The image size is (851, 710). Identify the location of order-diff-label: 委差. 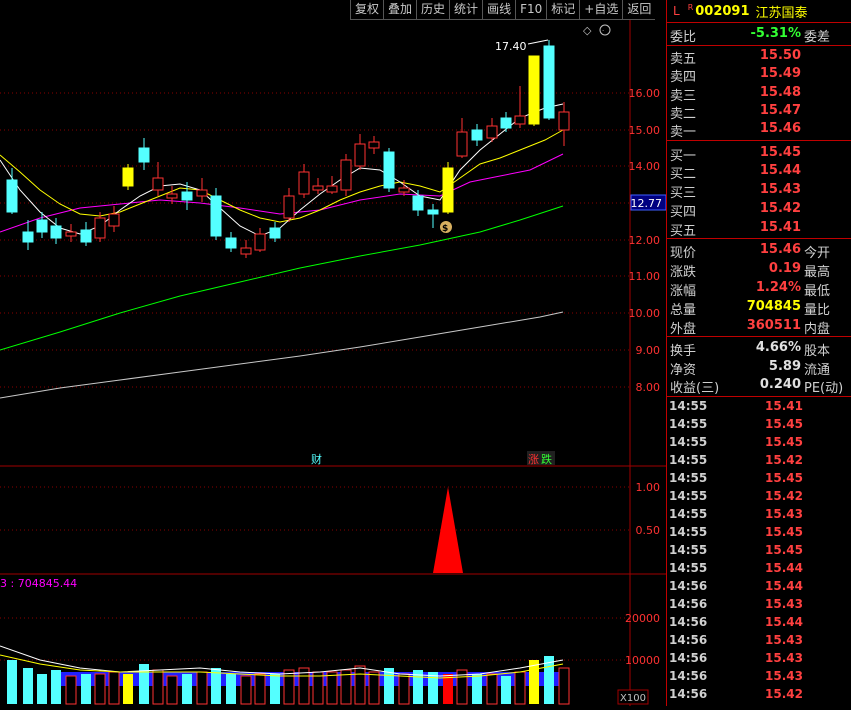
(817, 37).